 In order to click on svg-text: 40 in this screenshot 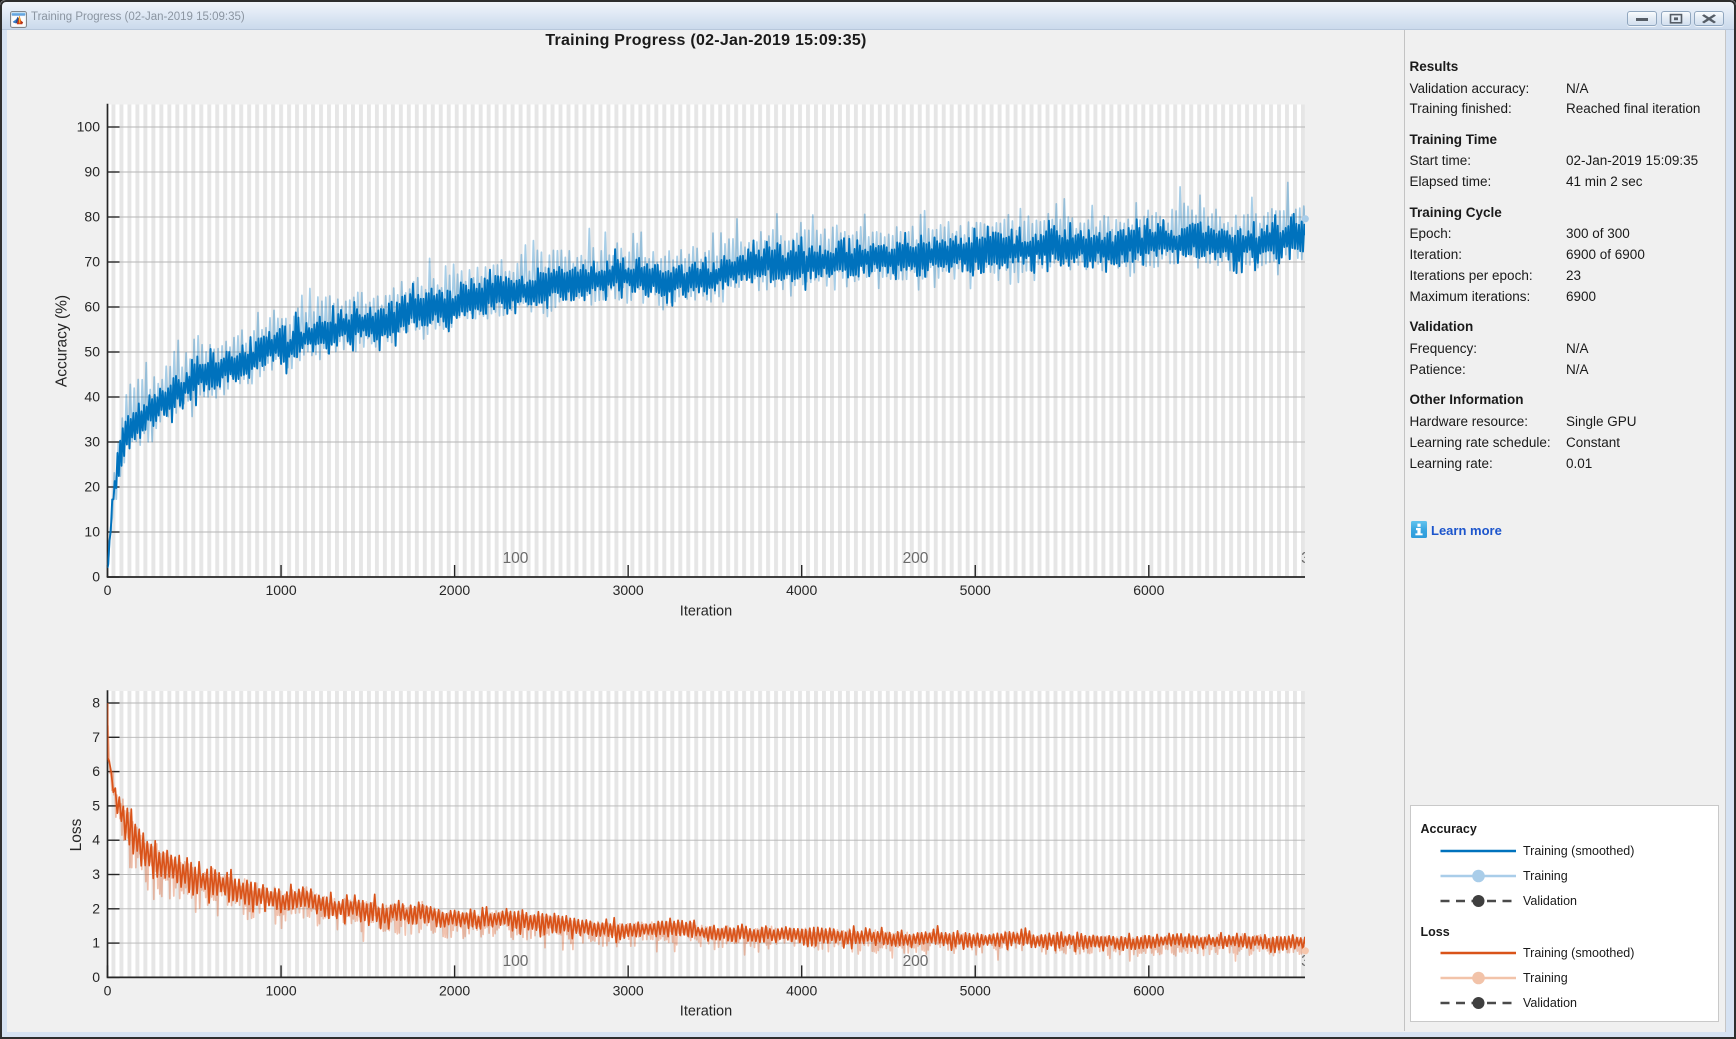, I will do `click(92, 397)`.